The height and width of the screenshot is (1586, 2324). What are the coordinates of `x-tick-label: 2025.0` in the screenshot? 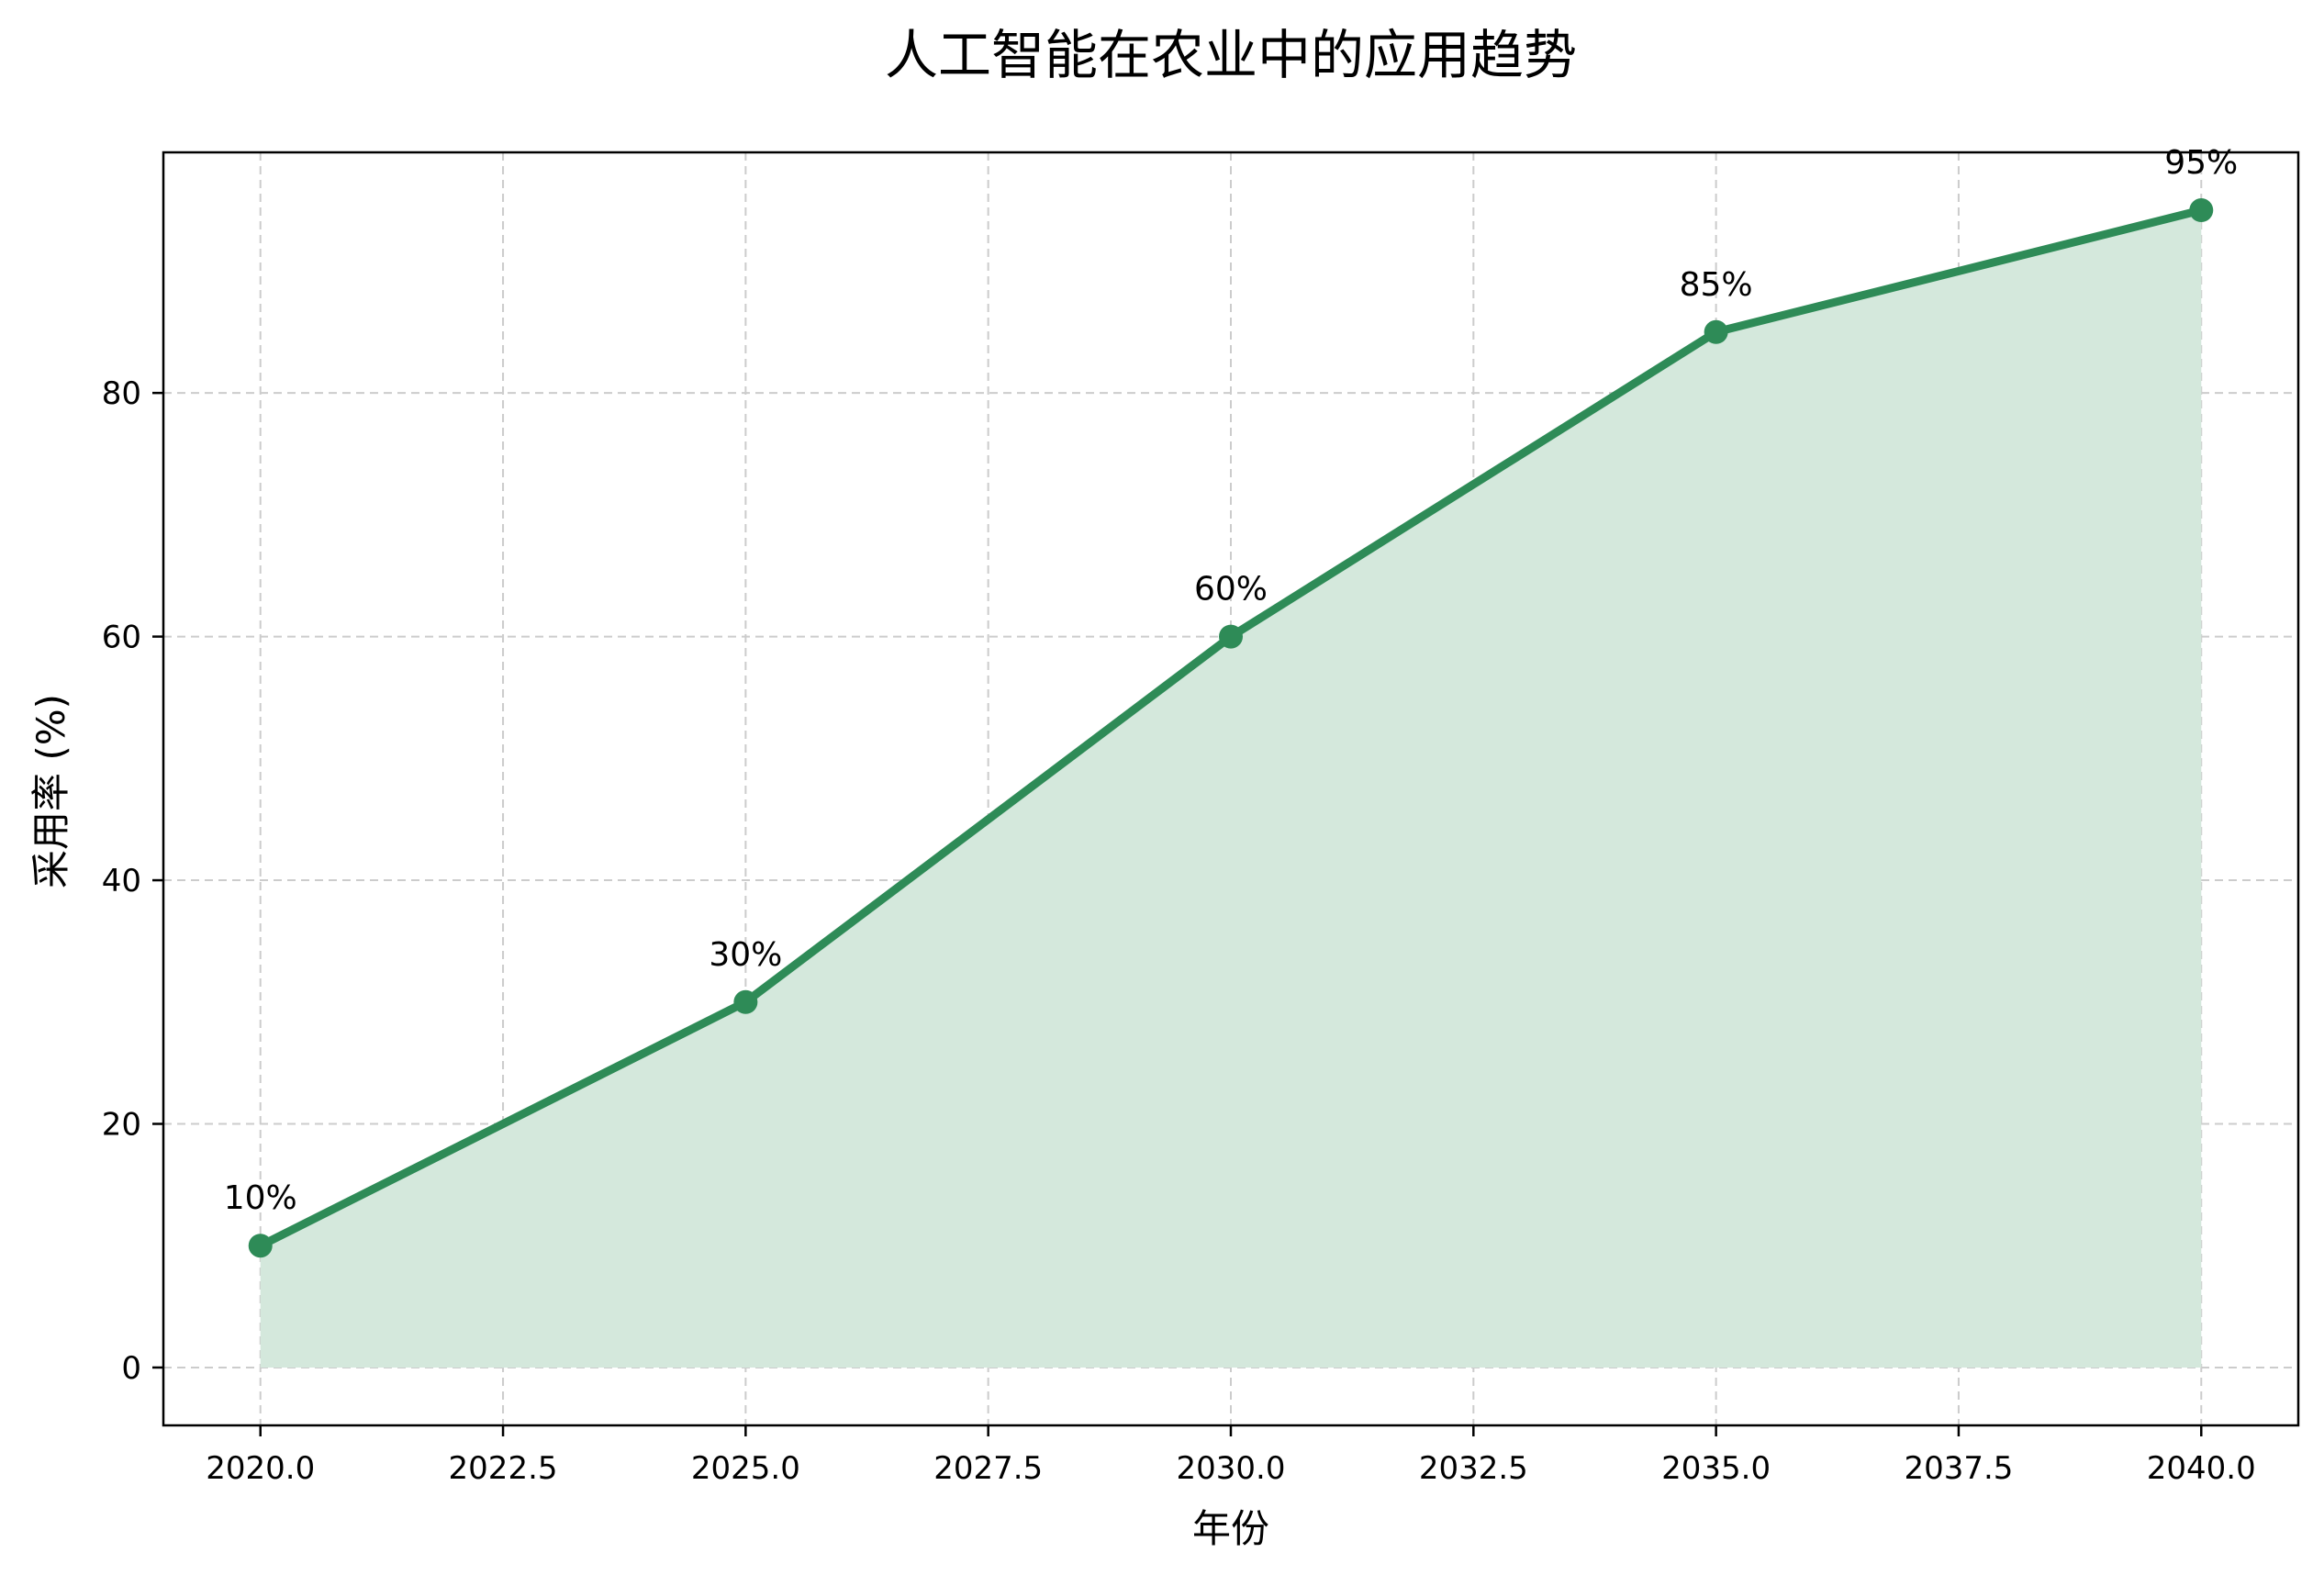 It's located at (745, 1468).